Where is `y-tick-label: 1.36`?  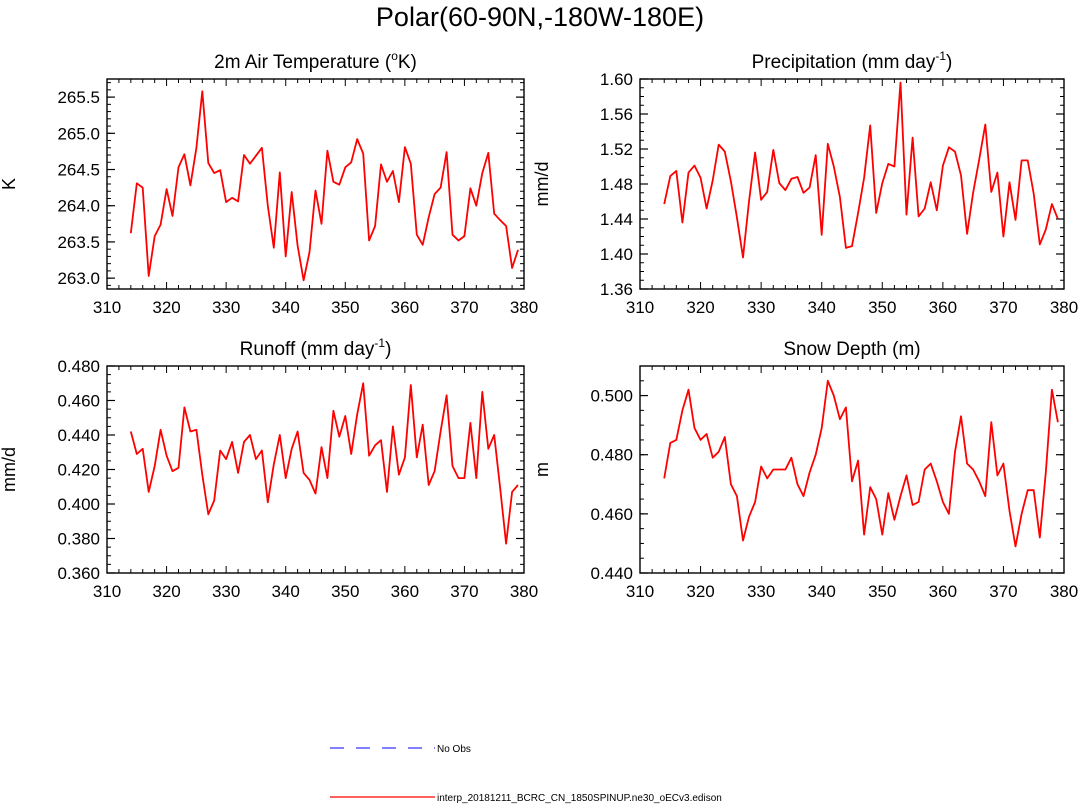
y-tick-label: 1.36 is located at coordinates (616, 289).